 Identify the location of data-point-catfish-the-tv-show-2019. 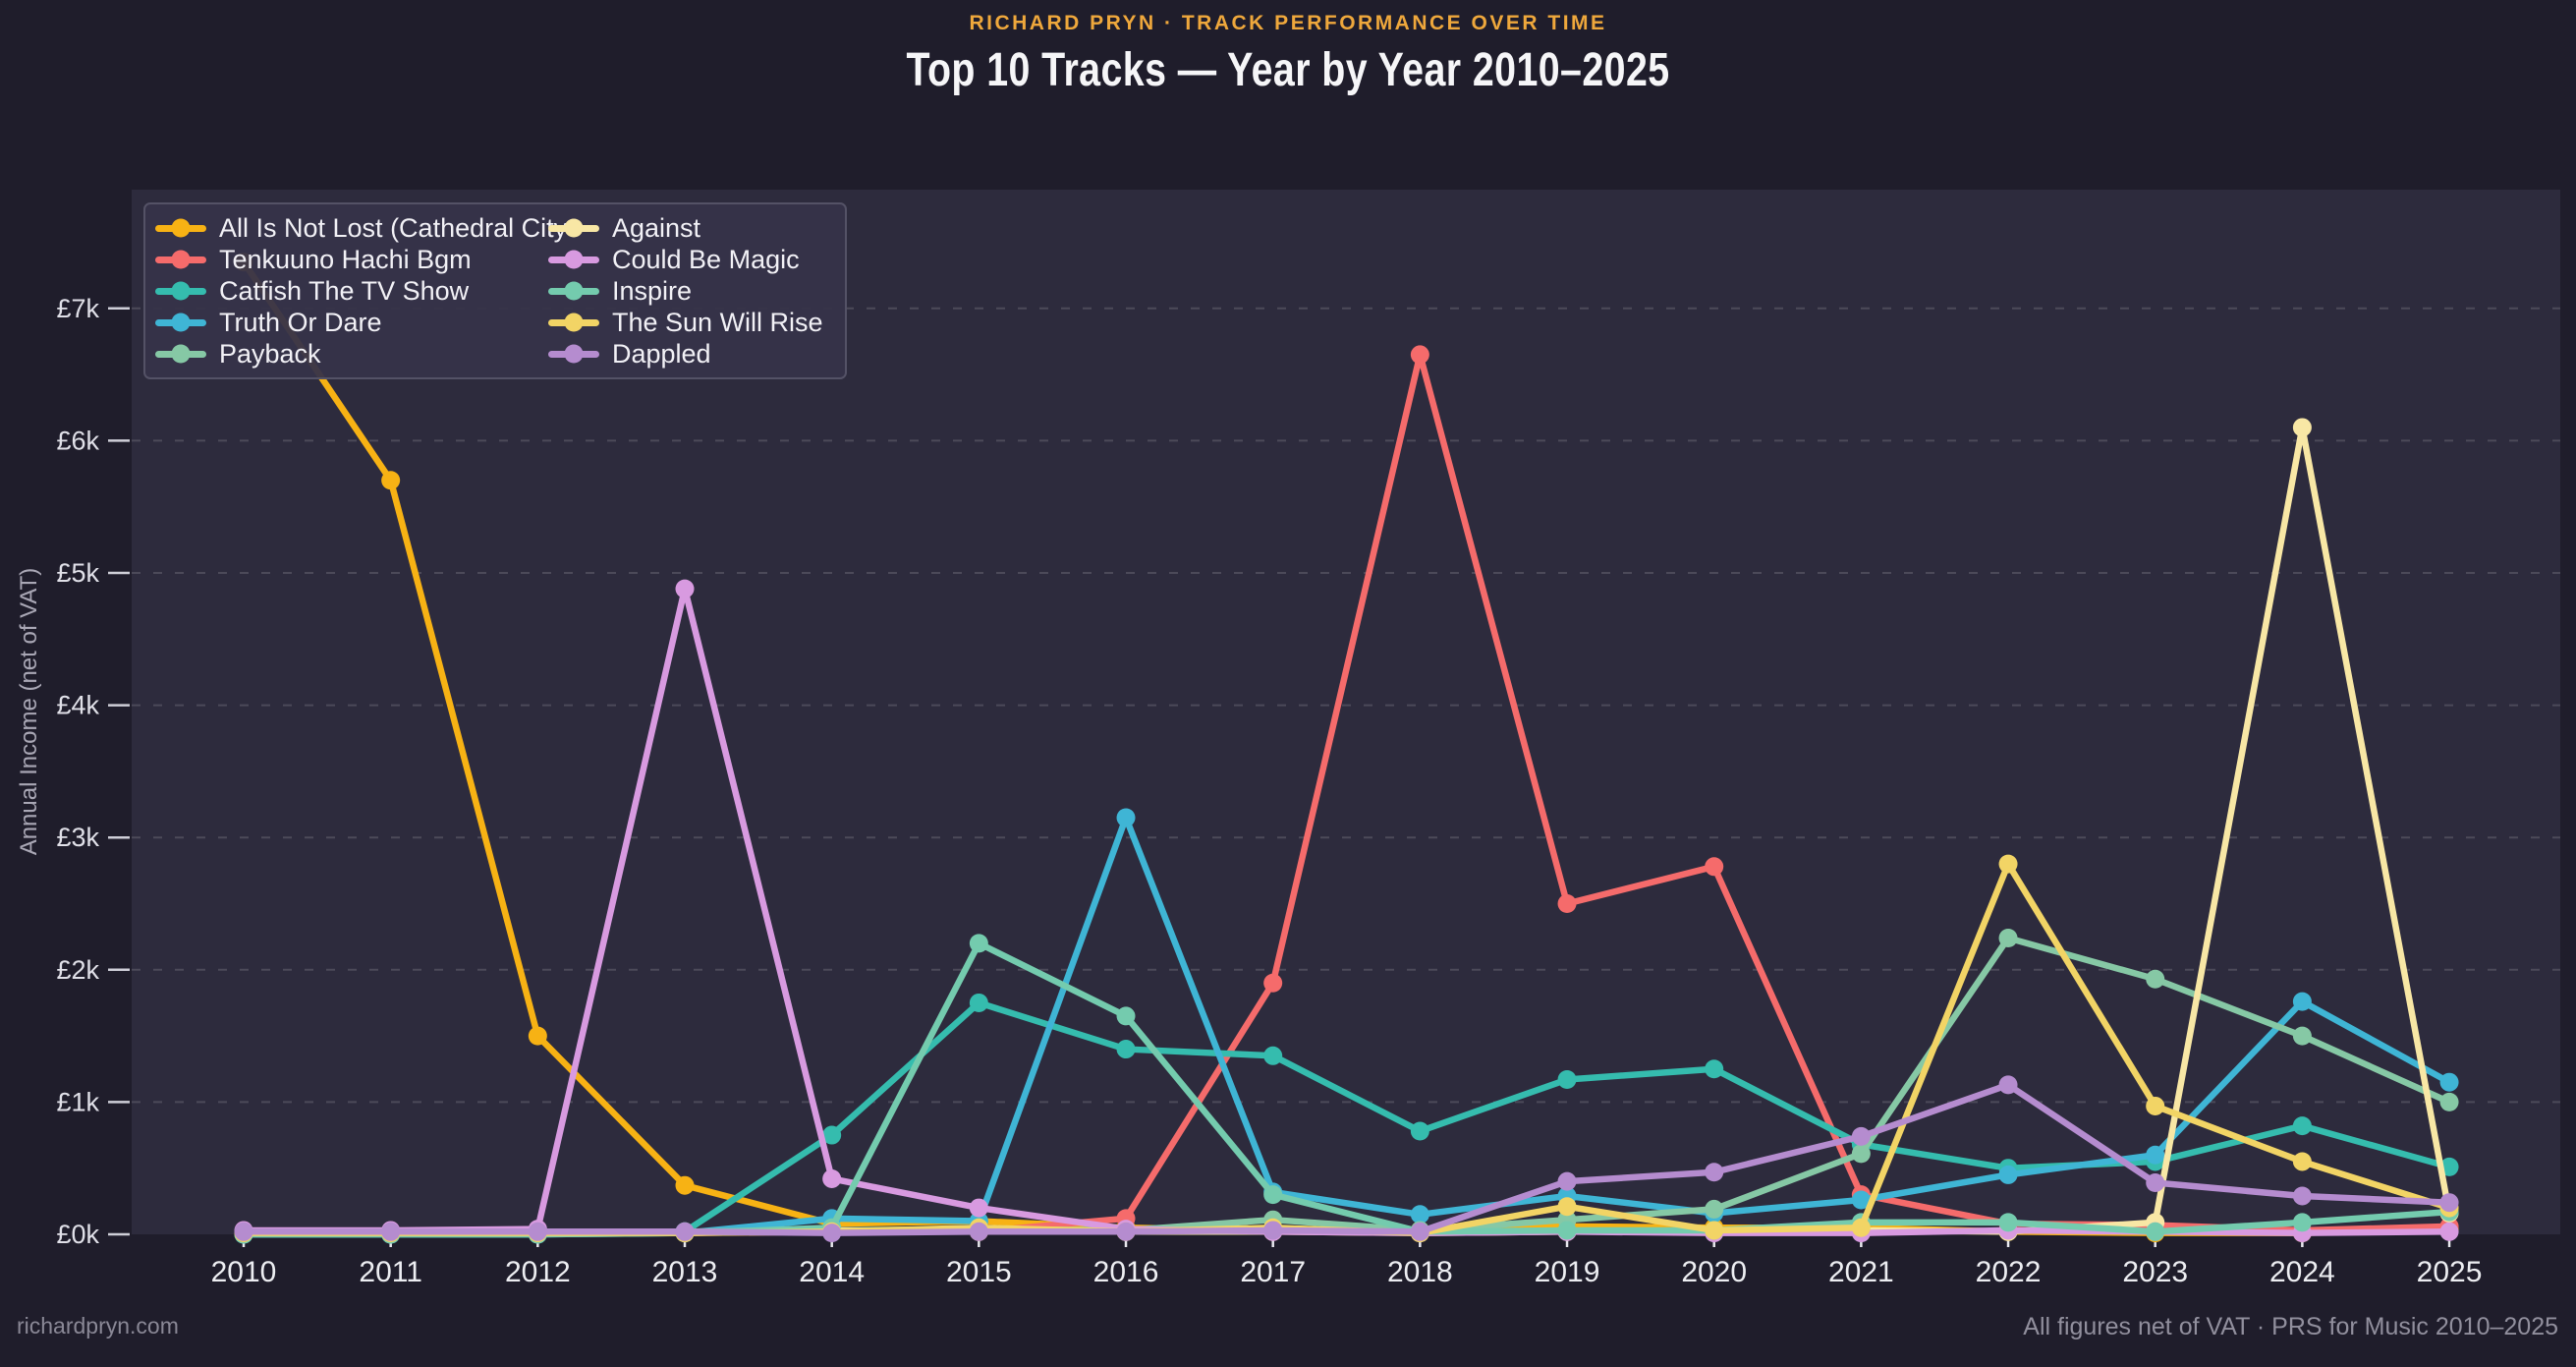
(1567, 1080).